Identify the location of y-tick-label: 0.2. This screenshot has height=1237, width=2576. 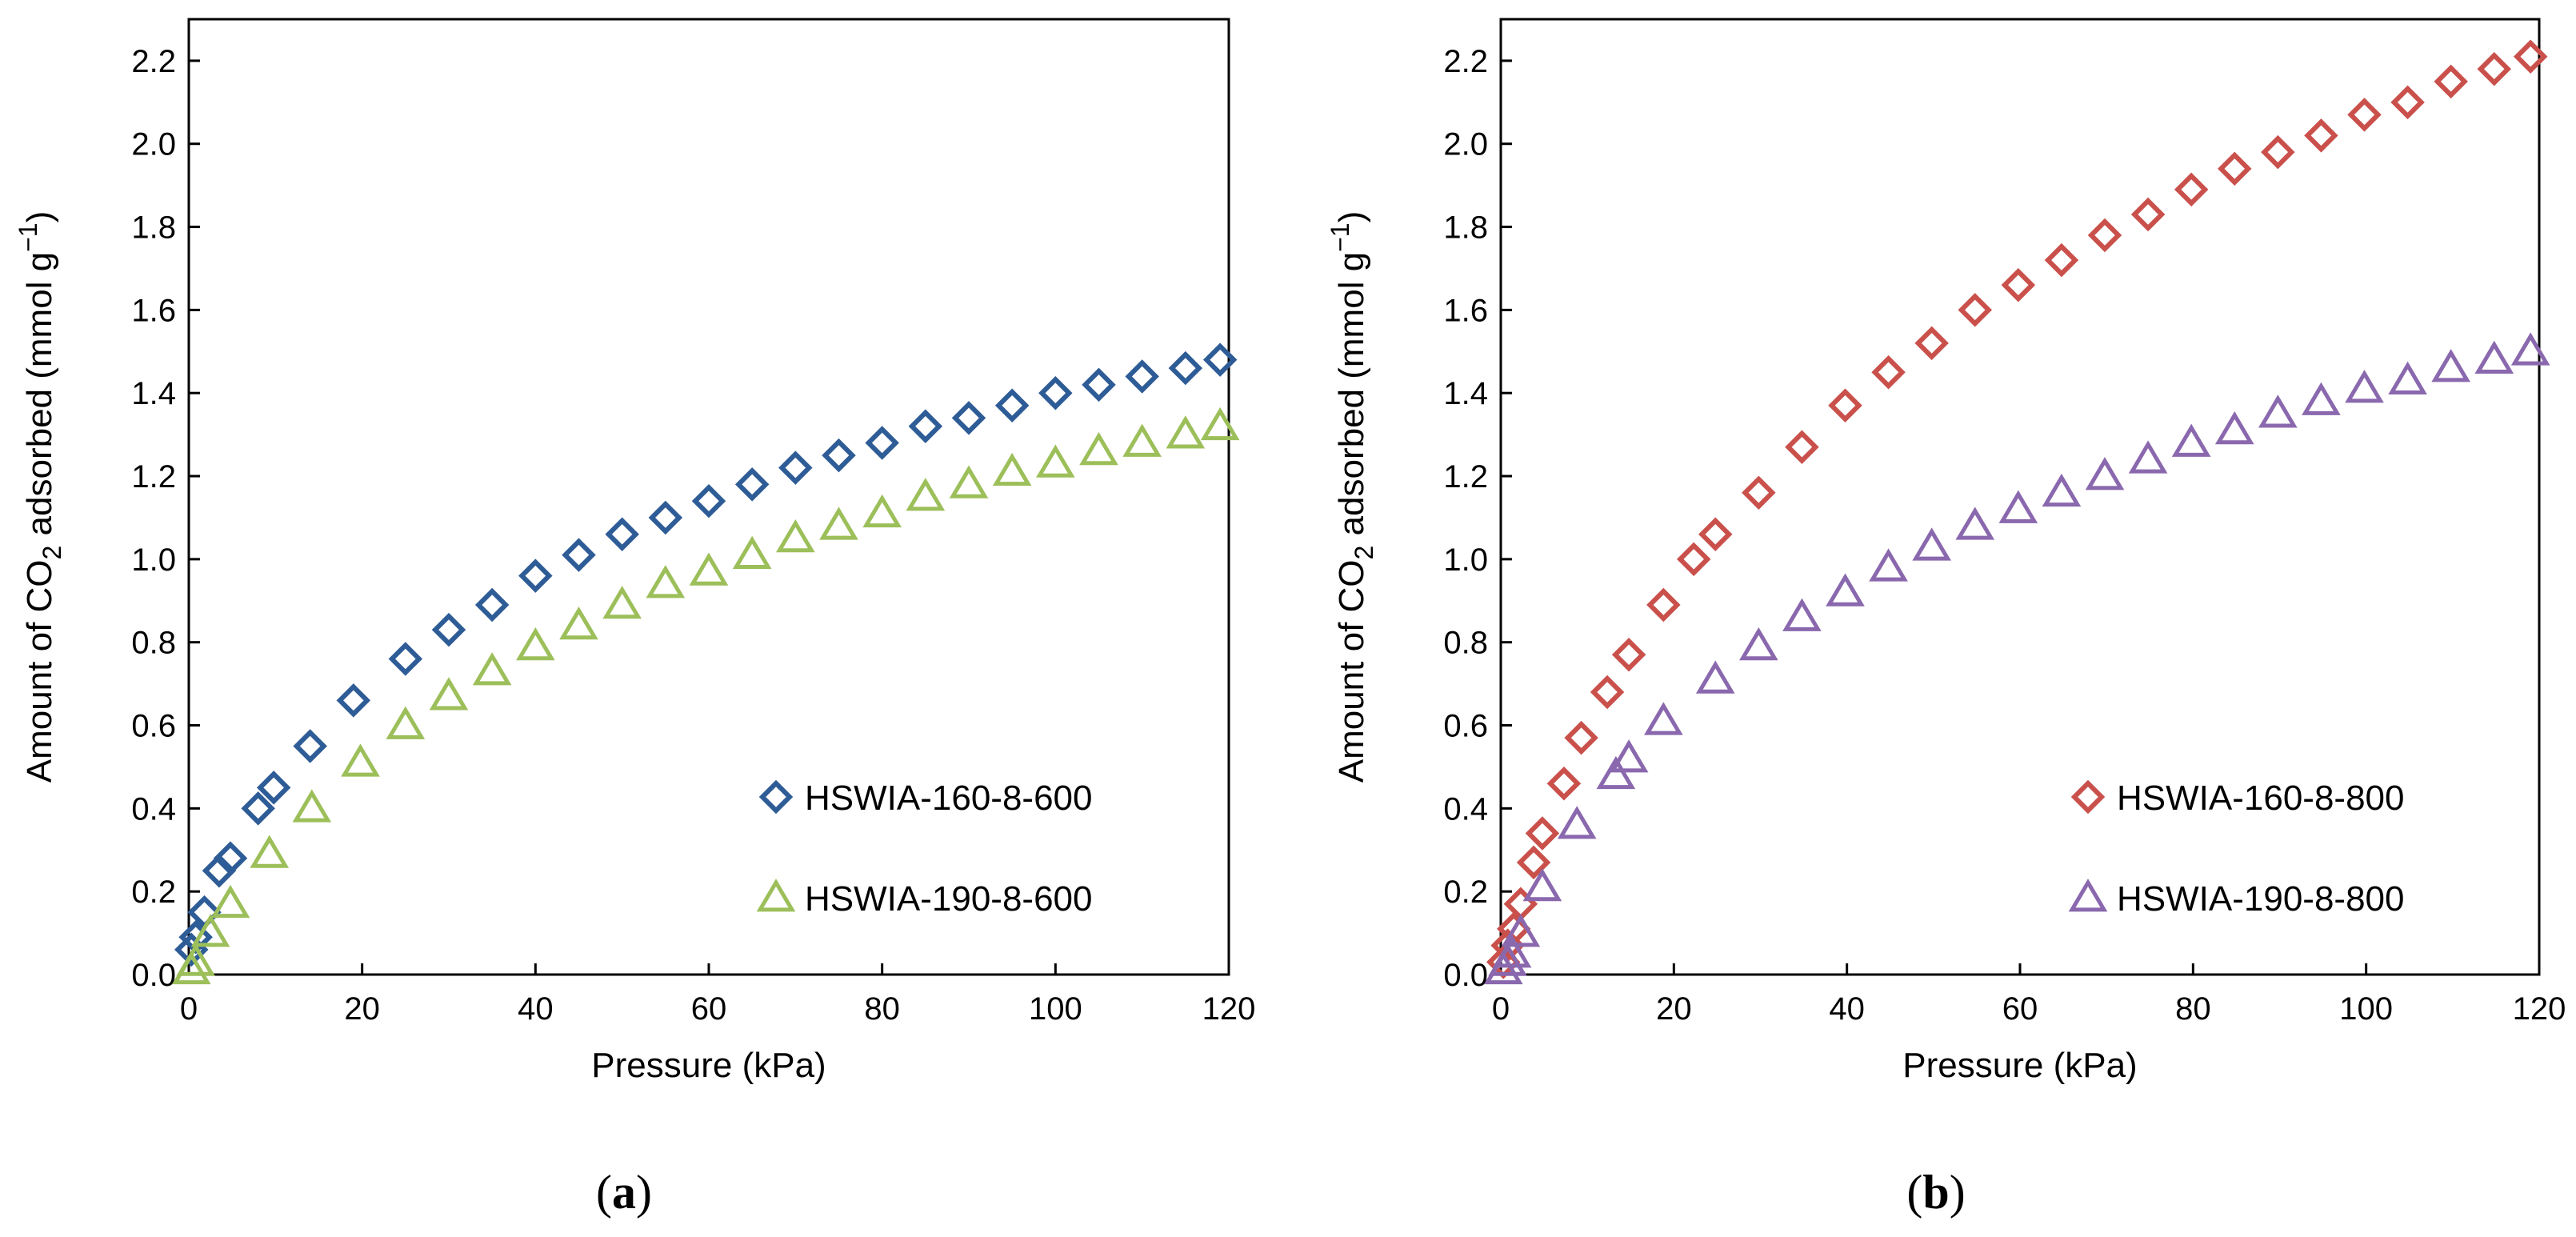
(1465, 893).